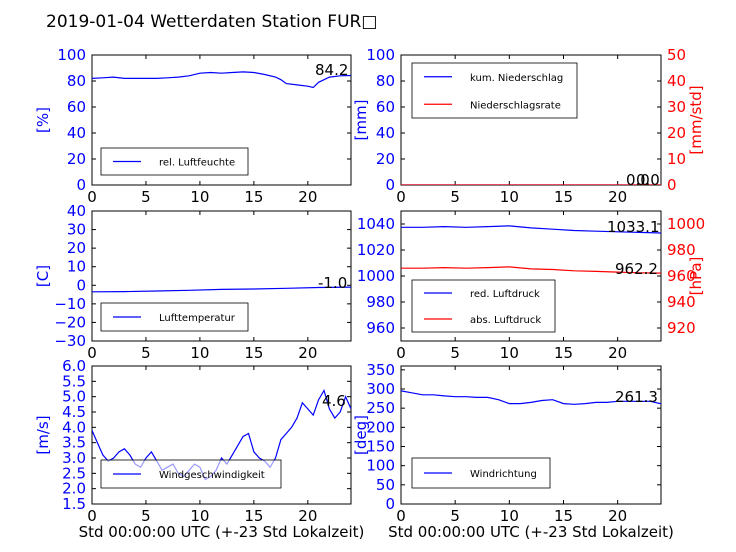 This screenshot has width=736, height=552. What do you see at coordinates (74, 366) in the screenshot?
I see `y-tick-label: 6.0` at bounding box center [74, 366].